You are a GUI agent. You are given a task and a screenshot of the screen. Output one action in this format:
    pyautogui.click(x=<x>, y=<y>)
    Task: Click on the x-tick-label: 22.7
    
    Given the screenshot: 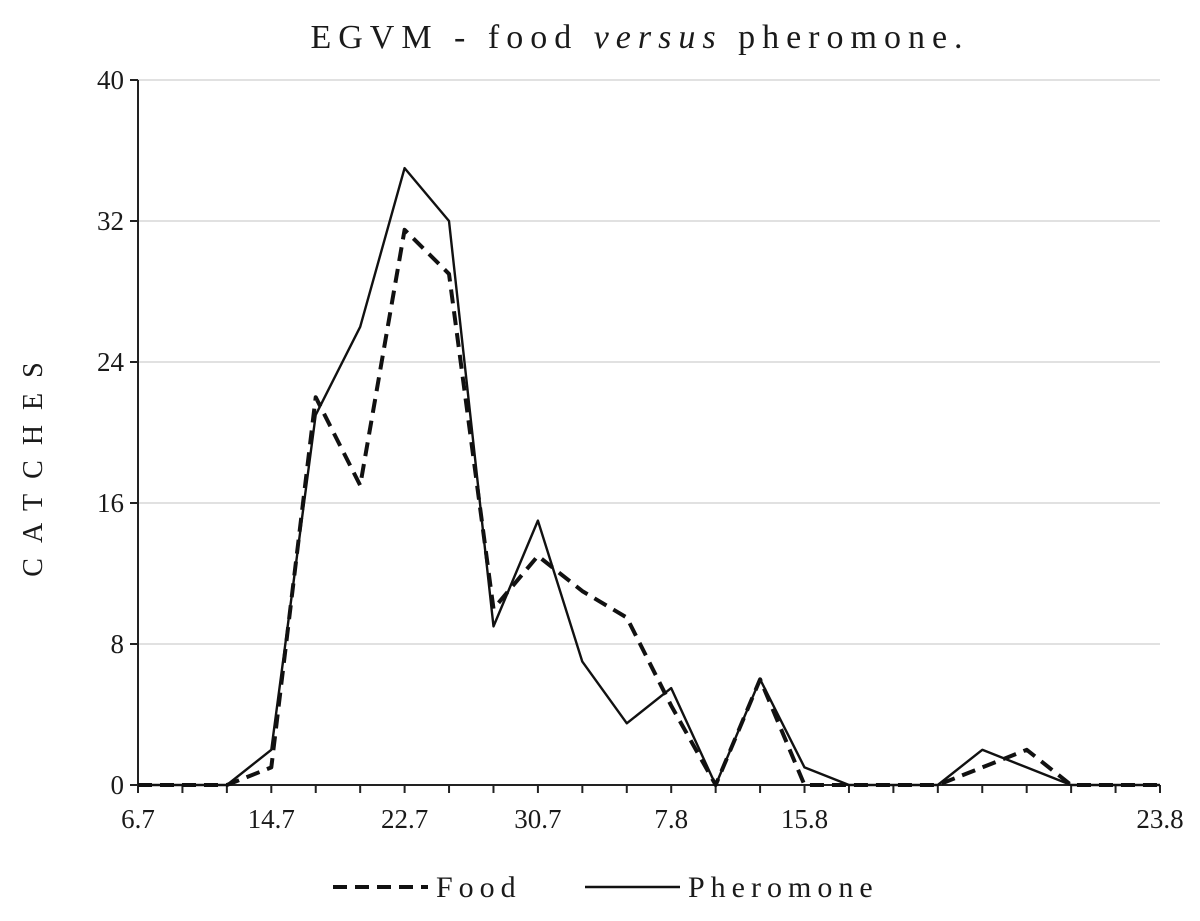 What is the action you would take?
    pyautogui.click(x=404, y=819)
    